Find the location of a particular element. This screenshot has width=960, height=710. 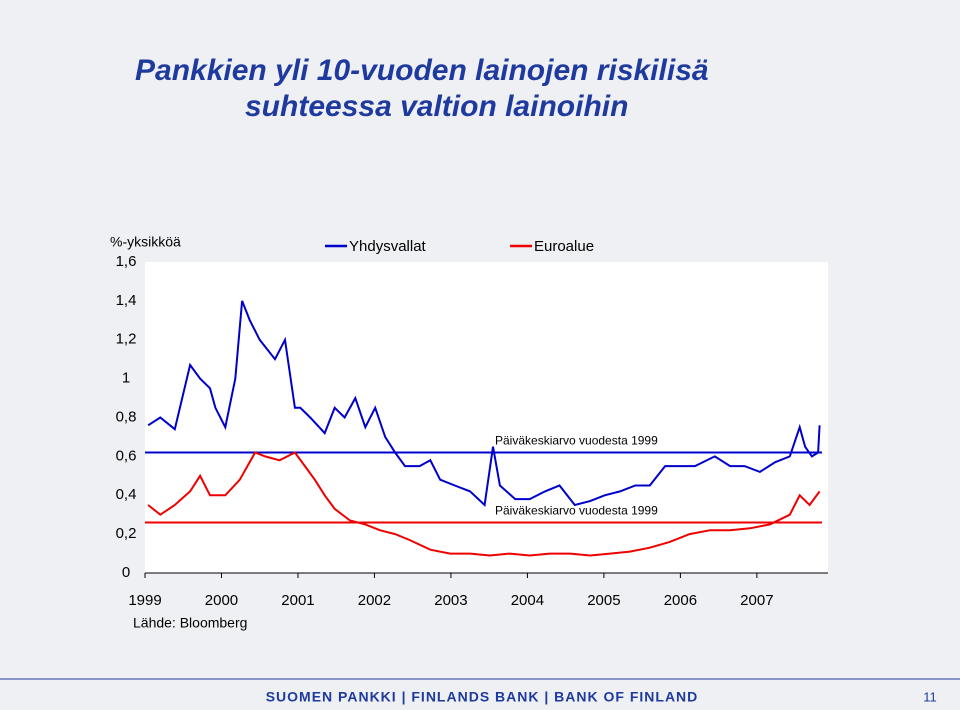

x-tick-label: 2007 is located at coordinates (756, 600).